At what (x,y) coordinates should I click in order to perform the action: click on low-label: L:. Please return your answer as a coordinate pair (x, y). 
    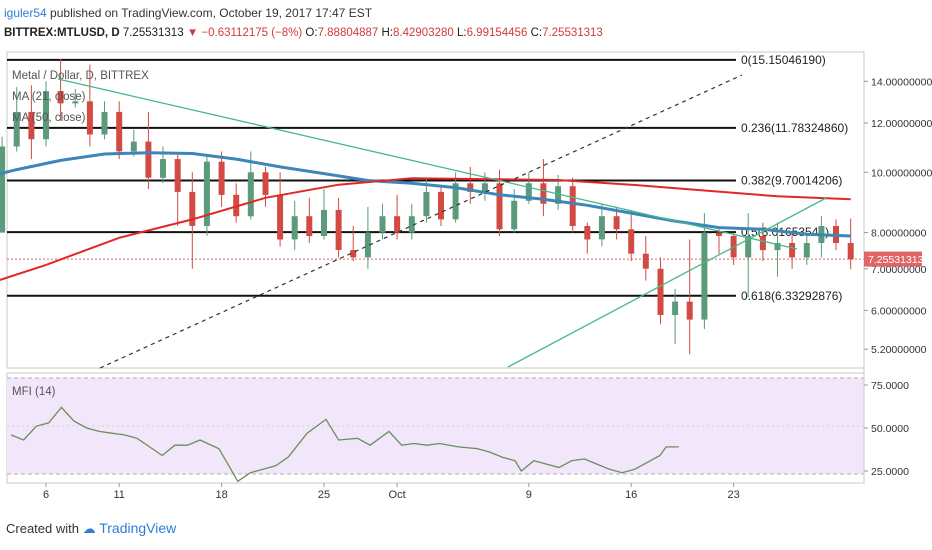
    Looking at the image, I should click on (462, 33).